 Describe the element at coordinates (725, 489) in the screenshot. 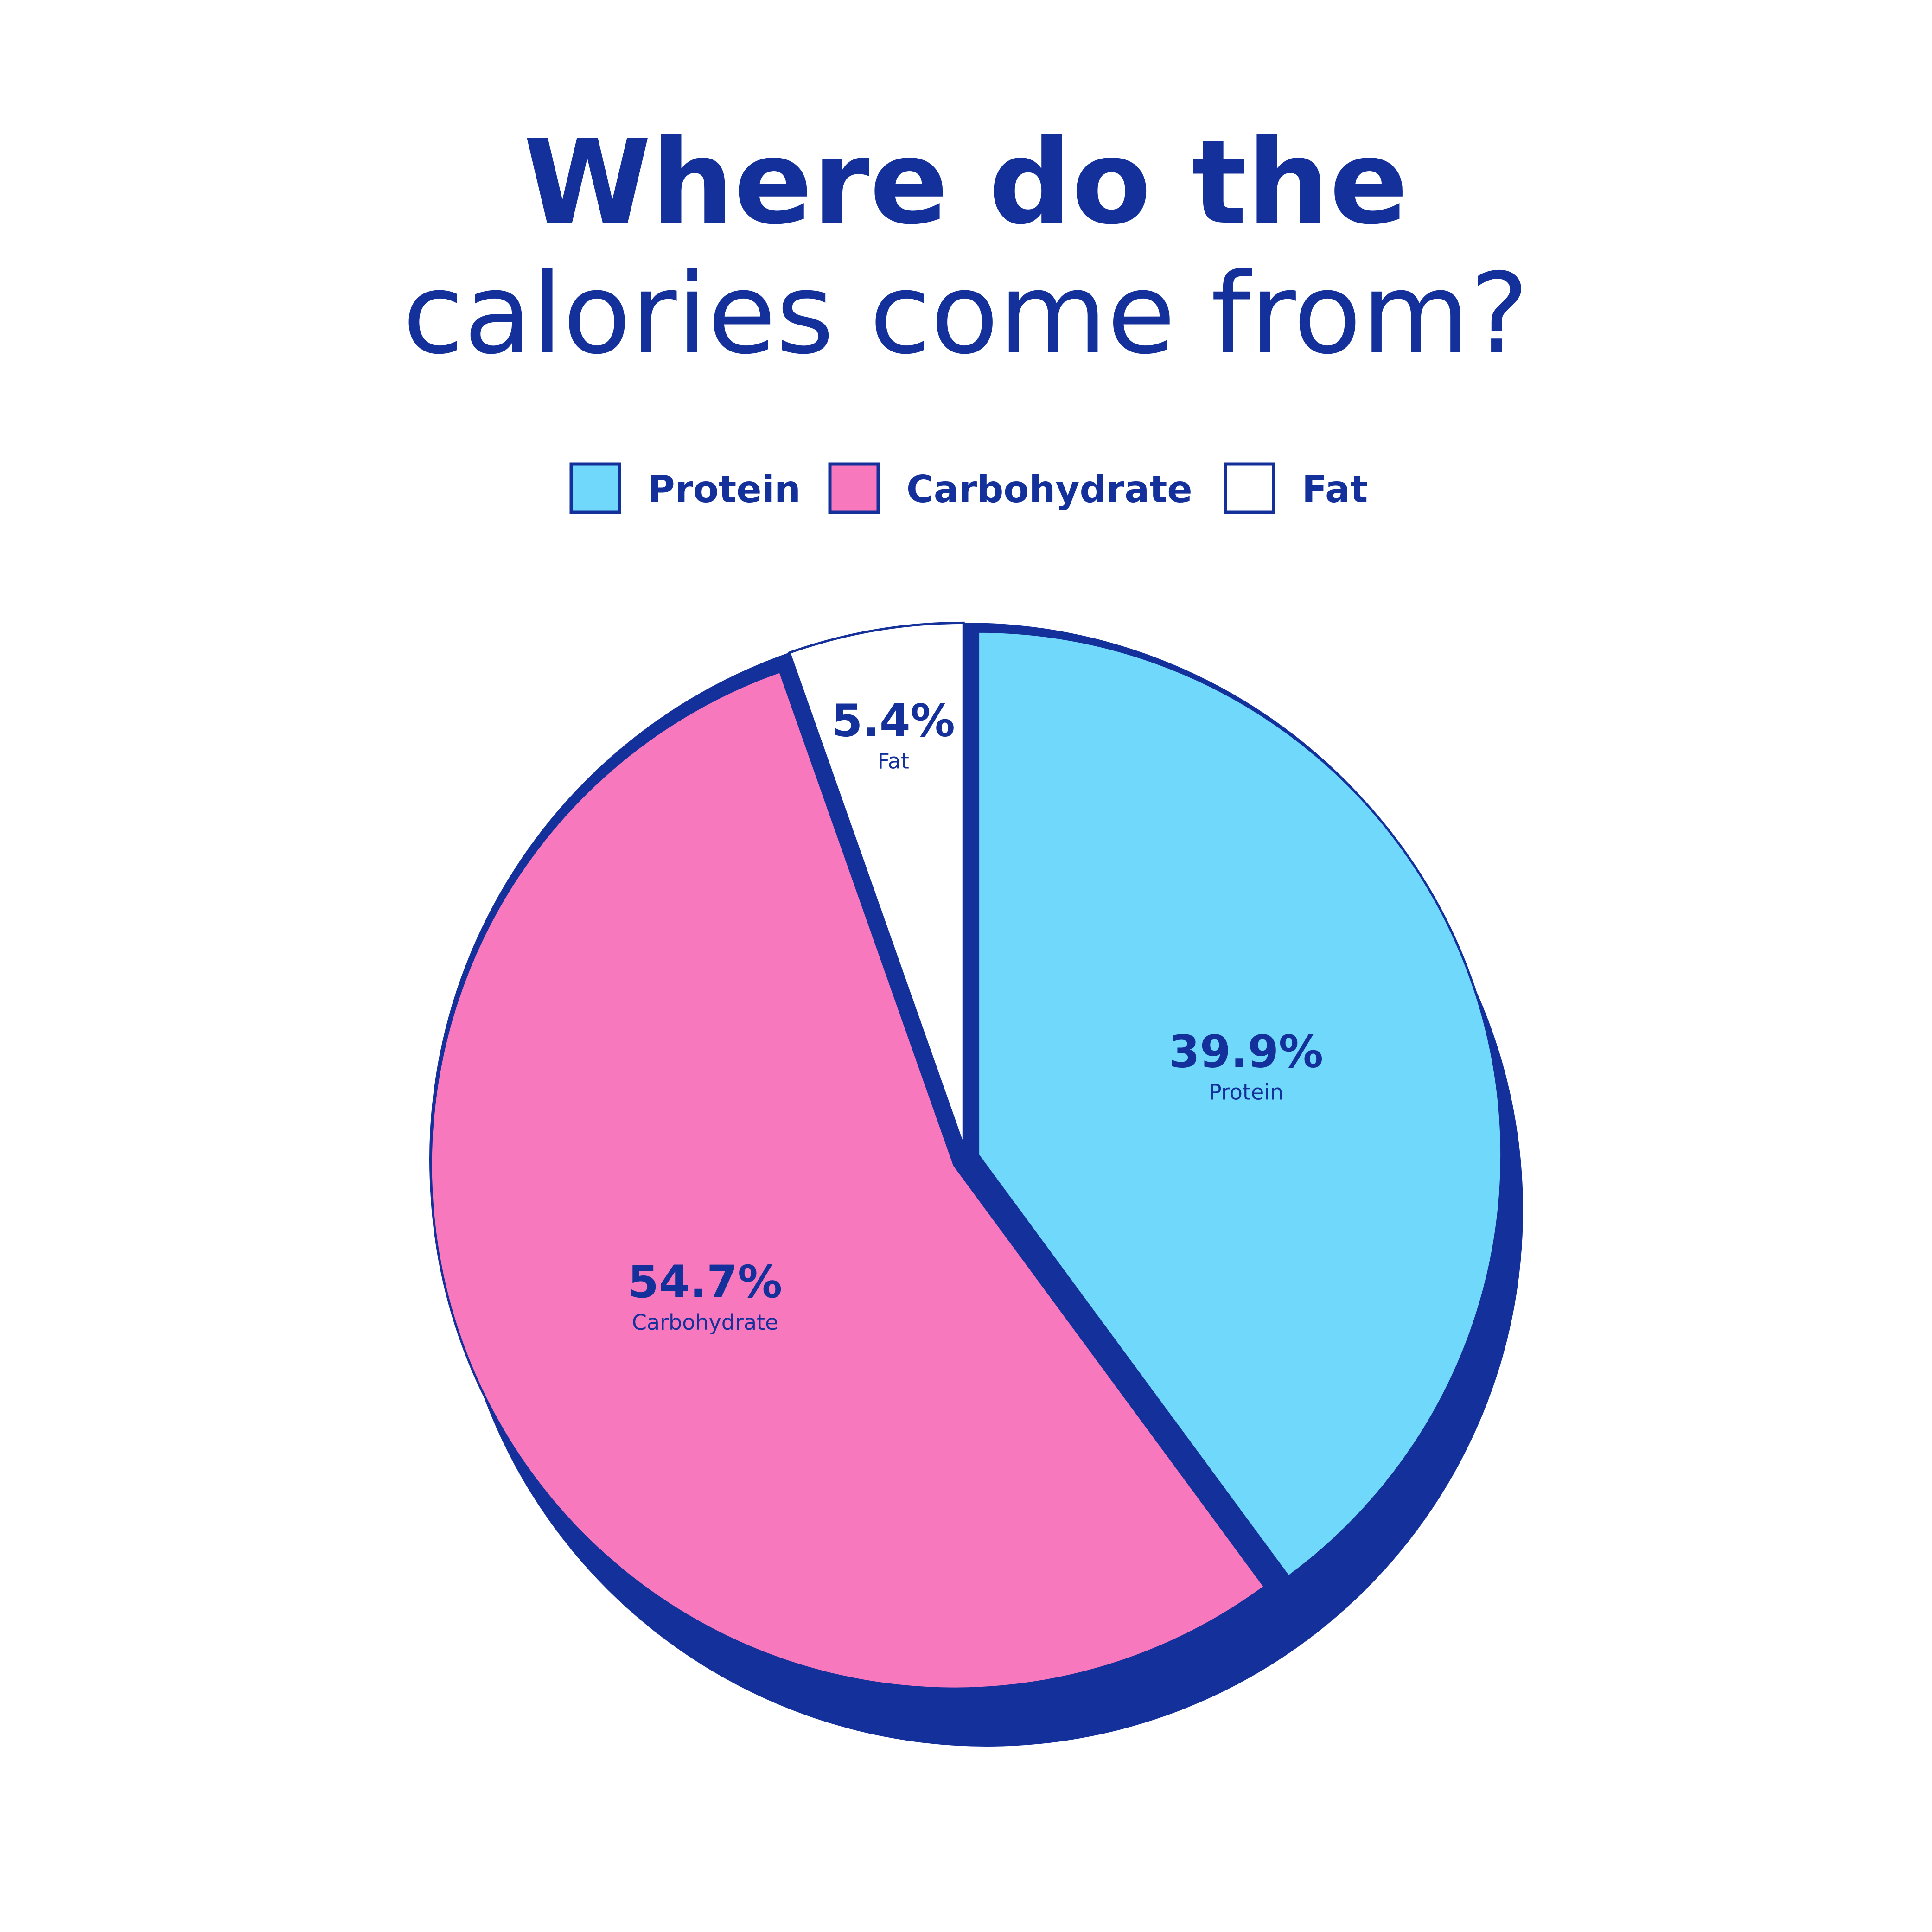

I see `legend-label: Protein` at that location.